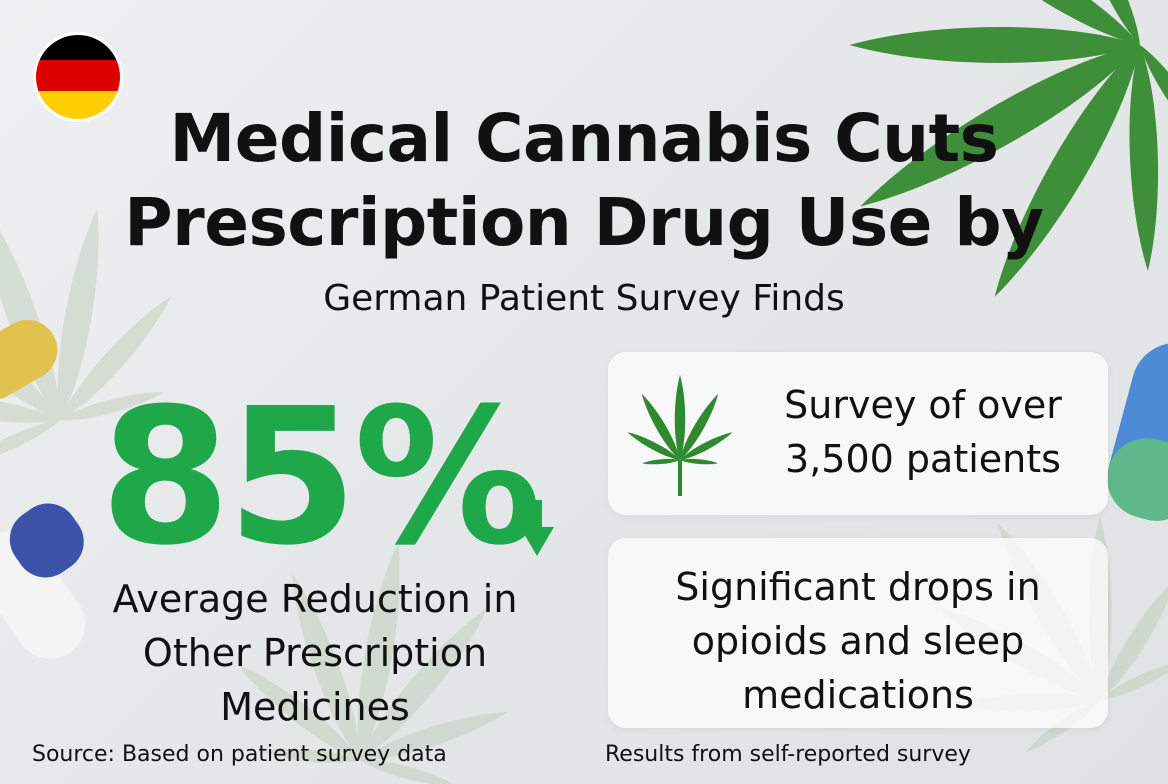 Image resolution: width=1168 pixels, height=784 pixels. I want to click on footer-source: Source: Based on patient survey data, so click(239, 754).